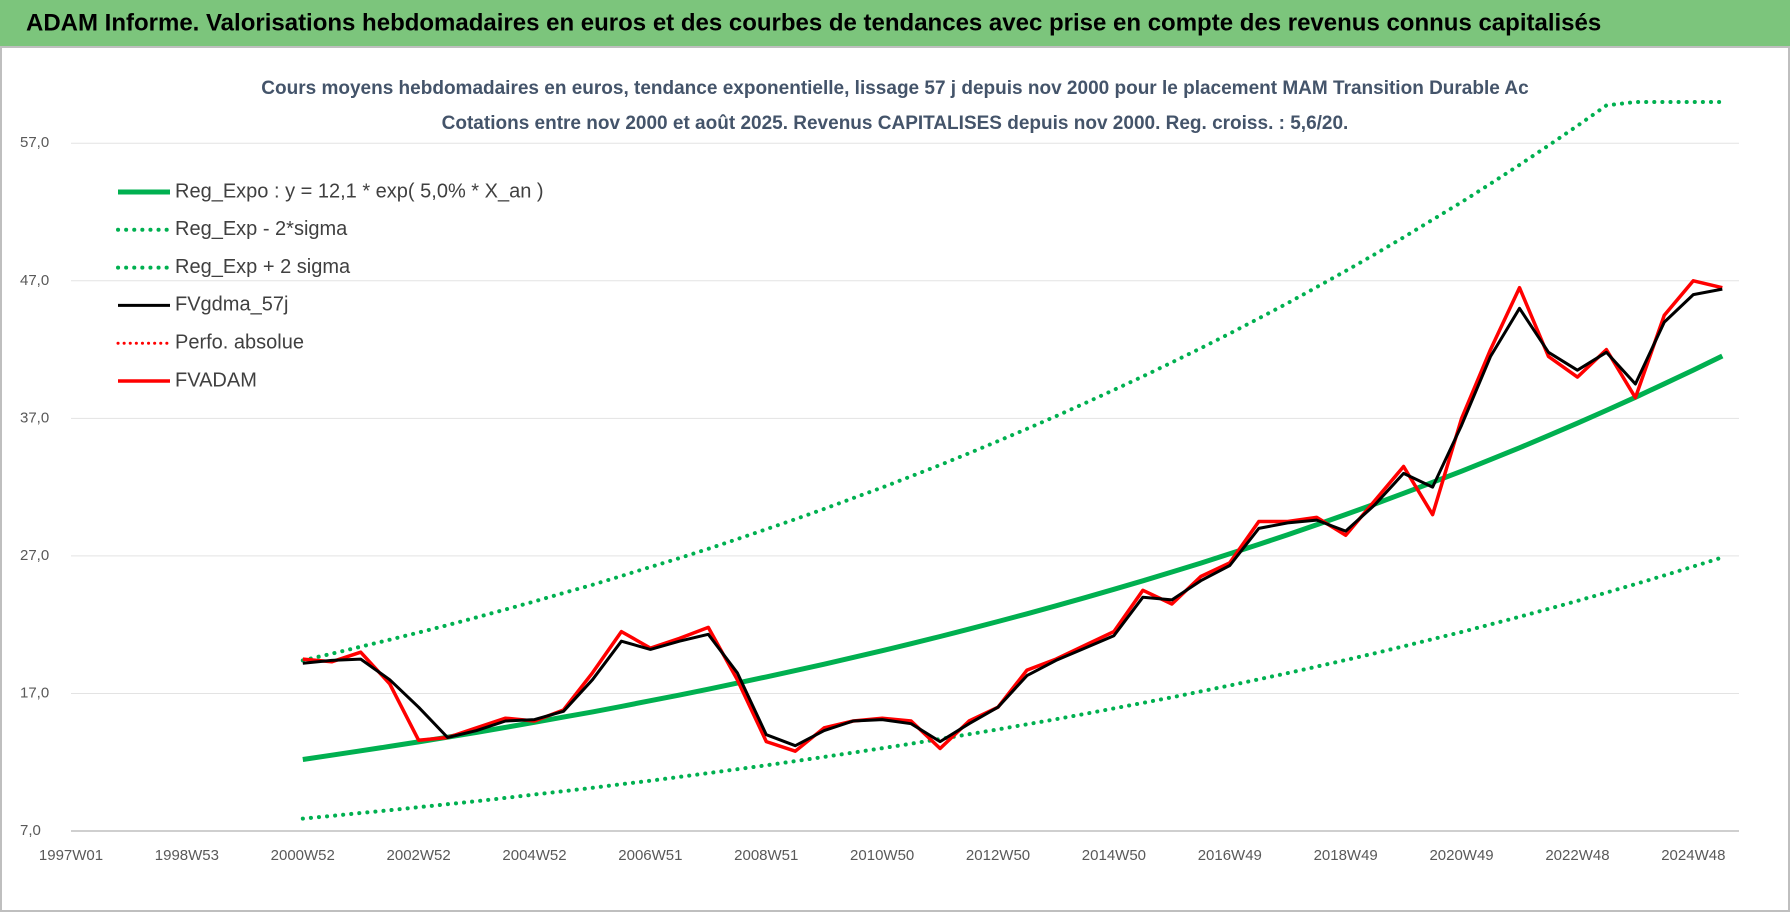 The height and width of the screenshot is (912, 1790). What do you see at coordinates (231, 305) in the screenshot?
I see `legend-label: FVgdma_57j` at bounding box center [231, 305].